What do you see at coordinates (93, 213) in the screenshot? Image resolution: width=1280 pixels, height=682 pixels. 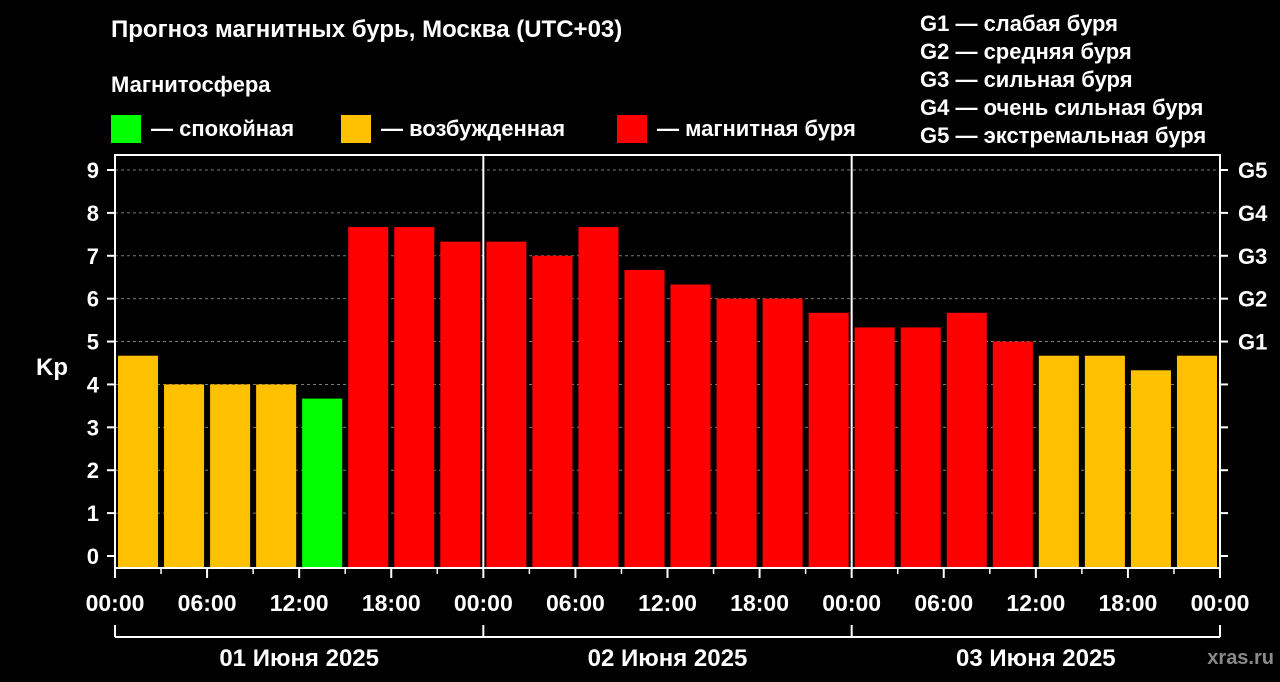 I see `y-tick-label: 8` at bounding box center [93, 213].